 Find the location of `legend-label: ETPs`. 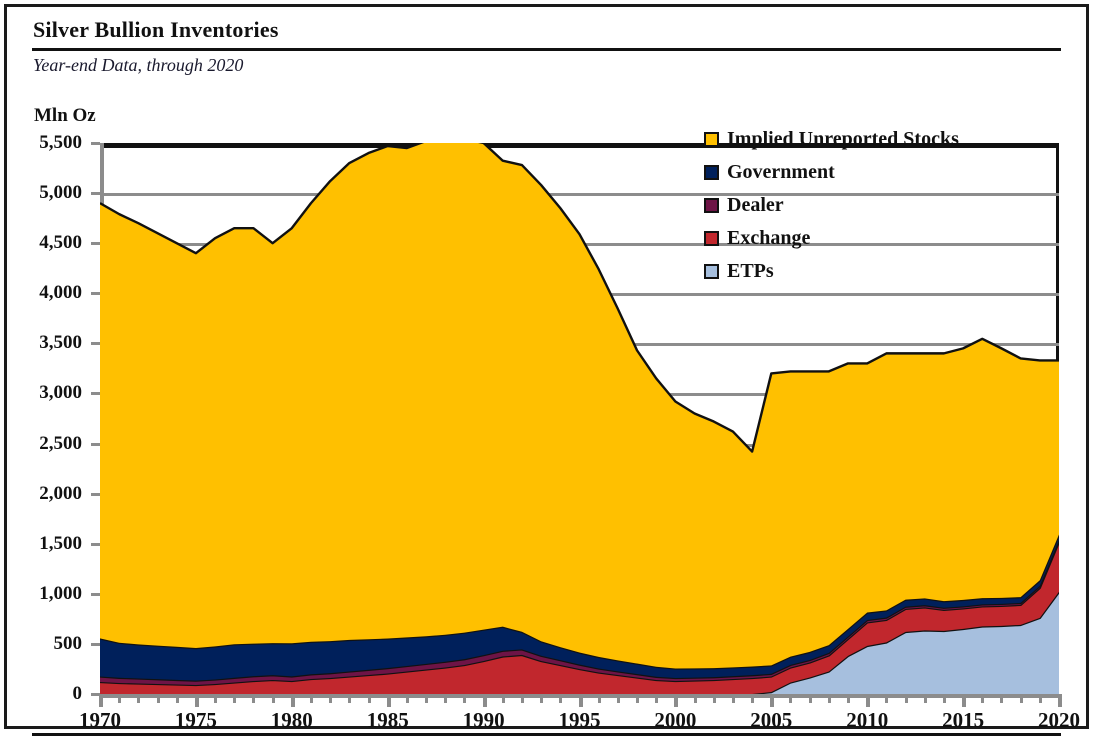

legend-label: ETPs is located at coordinates (750, 271).